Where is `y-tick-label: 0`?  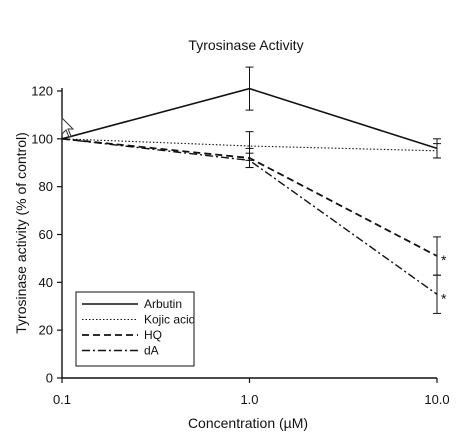 y-tick-label: 0 is located at coordinates (49, 378).